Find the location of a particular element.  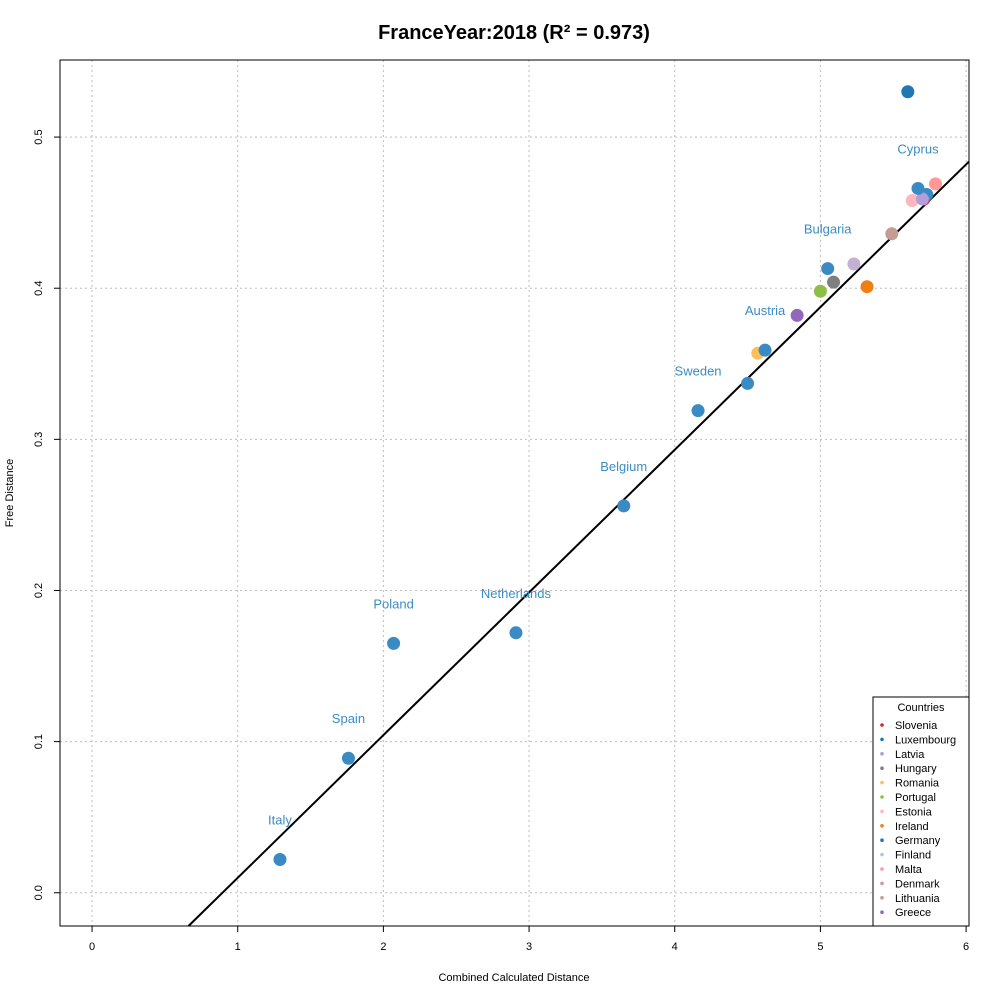

x-tick-label: 3 is located at coordinates (529, 947).